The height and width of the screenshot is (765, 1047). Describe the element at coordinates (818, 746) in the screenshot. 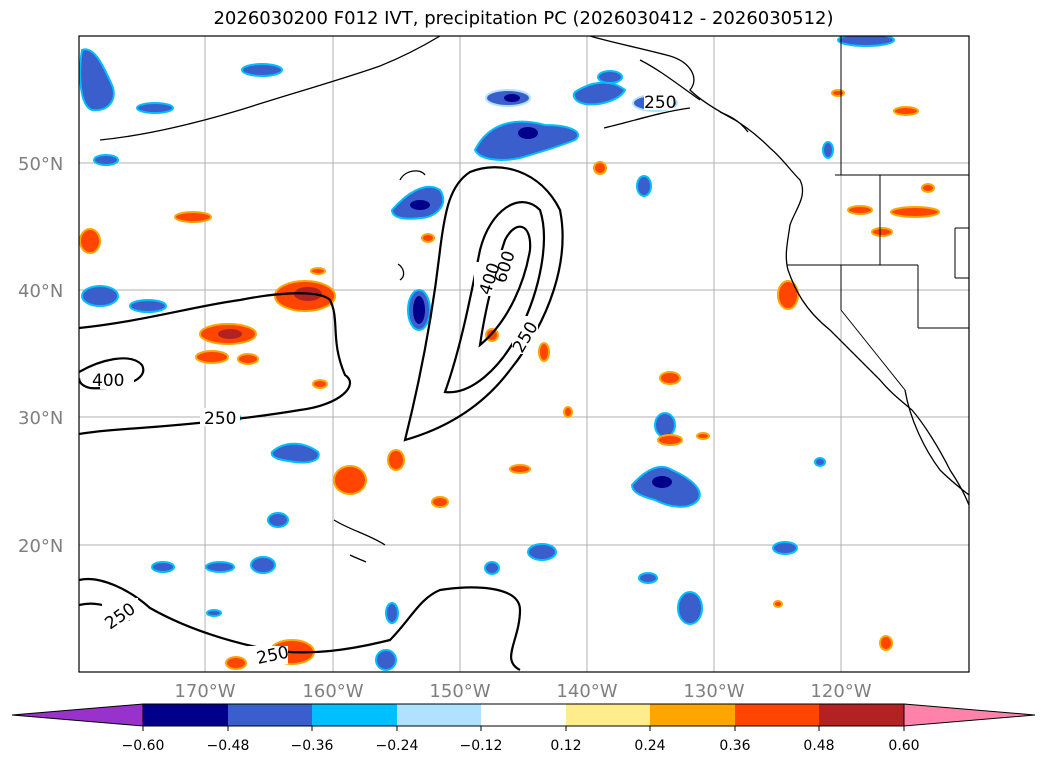

I see `colorbar-tick-9: 0.48` at that location.